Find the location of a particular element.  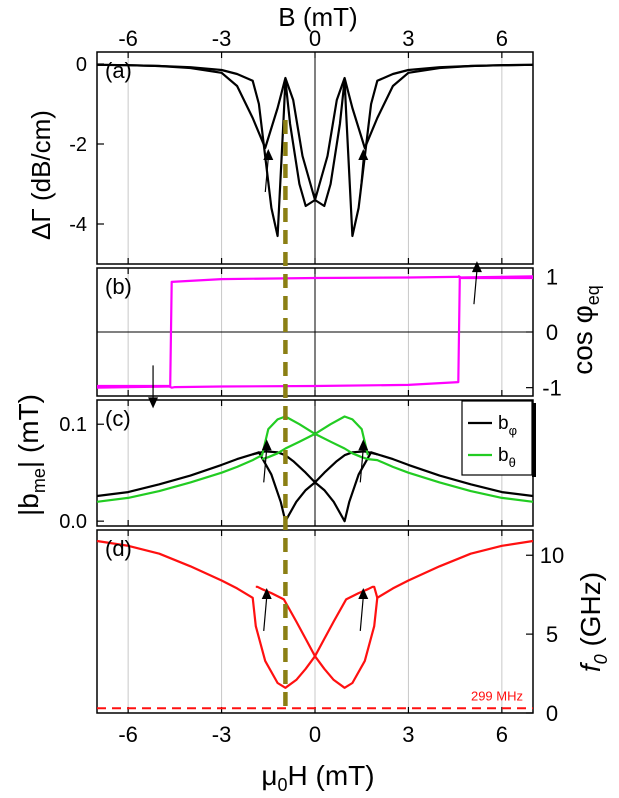

panel-d-hline-label: 299 MHz is located at coordinates (497, 695).